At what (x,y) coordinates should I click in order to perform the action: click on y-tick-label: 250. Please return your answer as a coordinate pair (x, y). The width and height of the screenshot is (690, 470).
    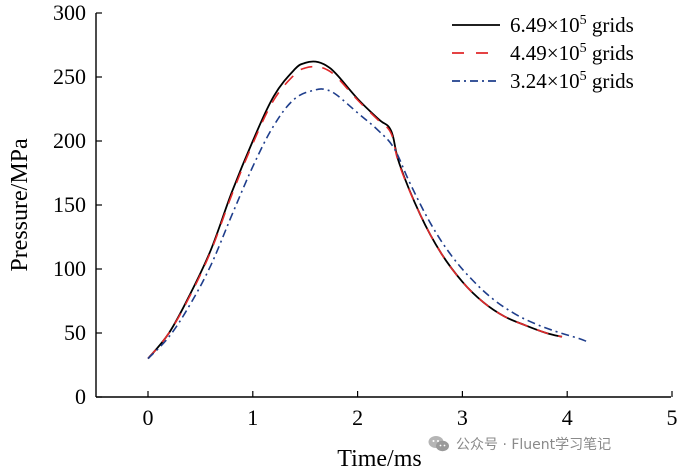
    Looking at the image, I should click on (69, 76).